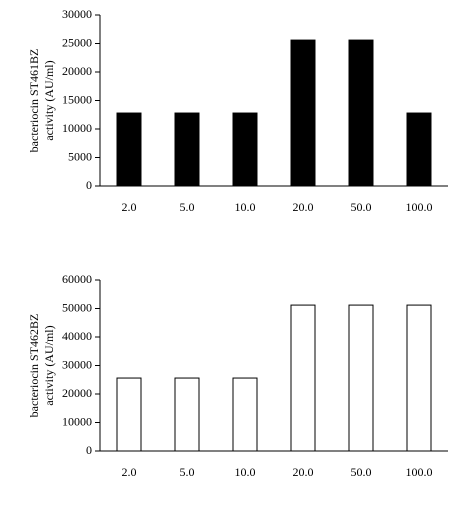 Image resolution: width=474 pixels, height=524 pixels. I want to click on y-tick-label: 40000, so click(77, 336).